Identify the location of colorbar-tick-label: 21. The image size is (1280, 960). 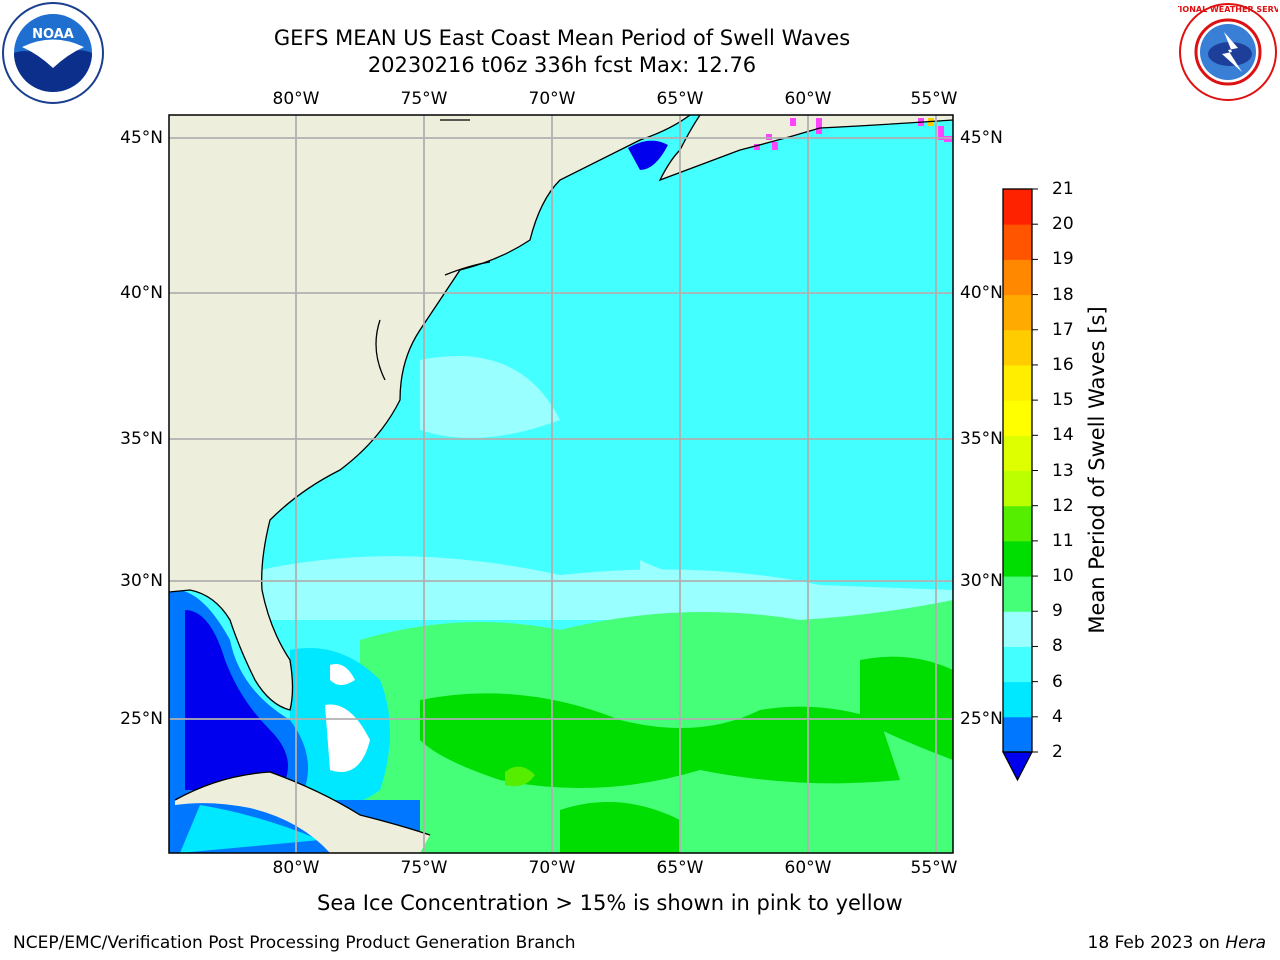
(1063, 189).